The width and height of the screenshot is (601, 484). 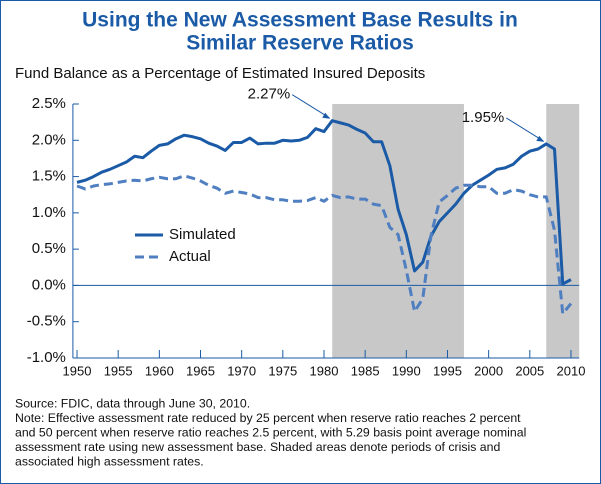 I want to click on x-tick-label: 2005, so click(x=529, y=370).